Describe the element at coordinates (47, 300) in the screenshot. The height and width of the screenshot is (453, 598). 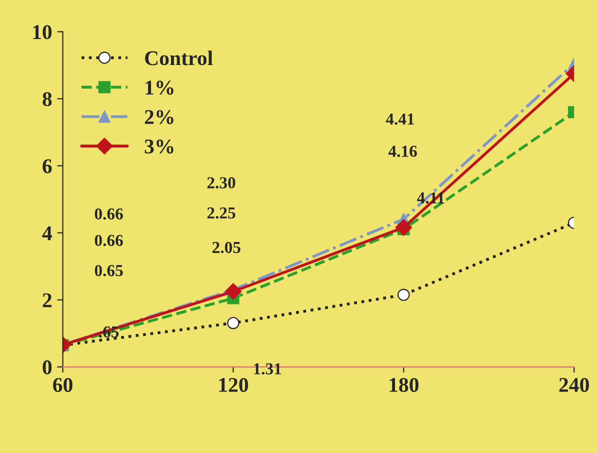
I see `y-tick-label: 2` at that location.